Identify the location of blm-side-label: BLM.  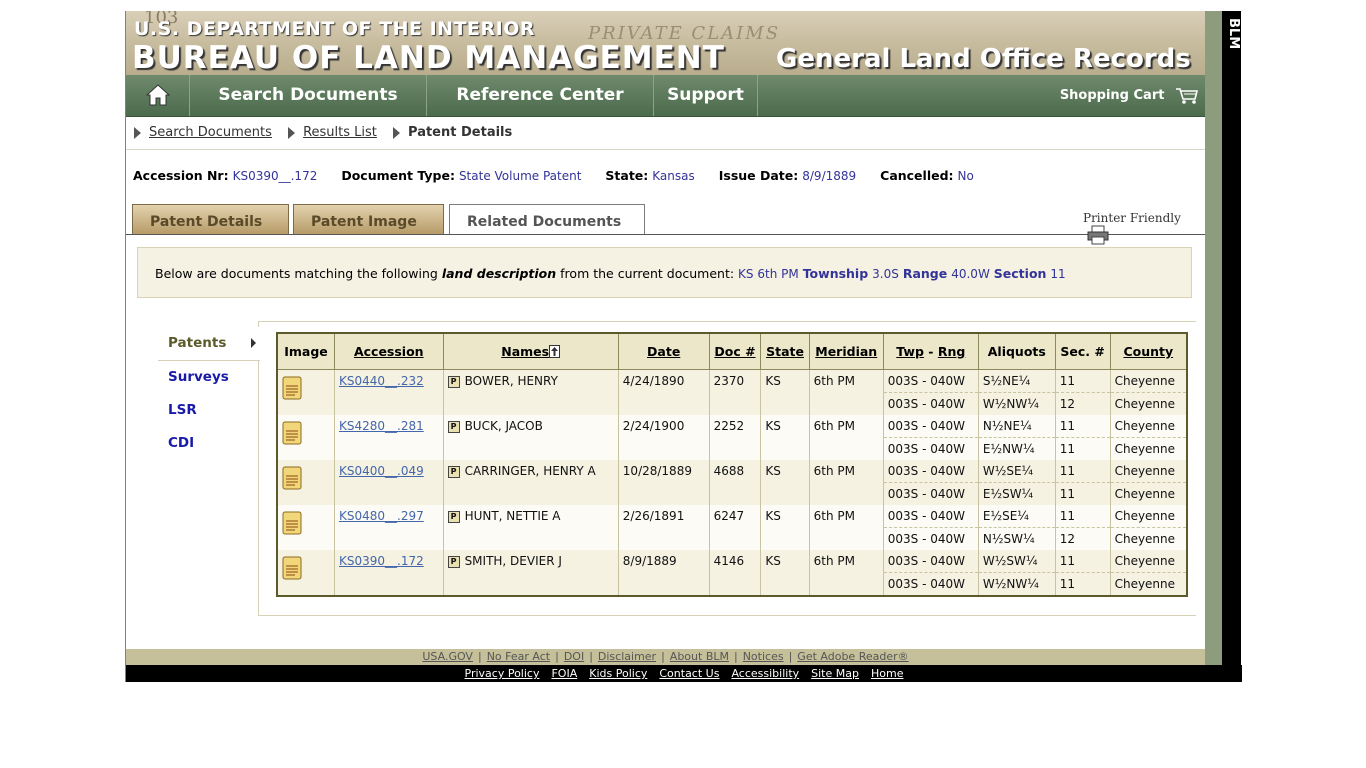
(1233, 34).